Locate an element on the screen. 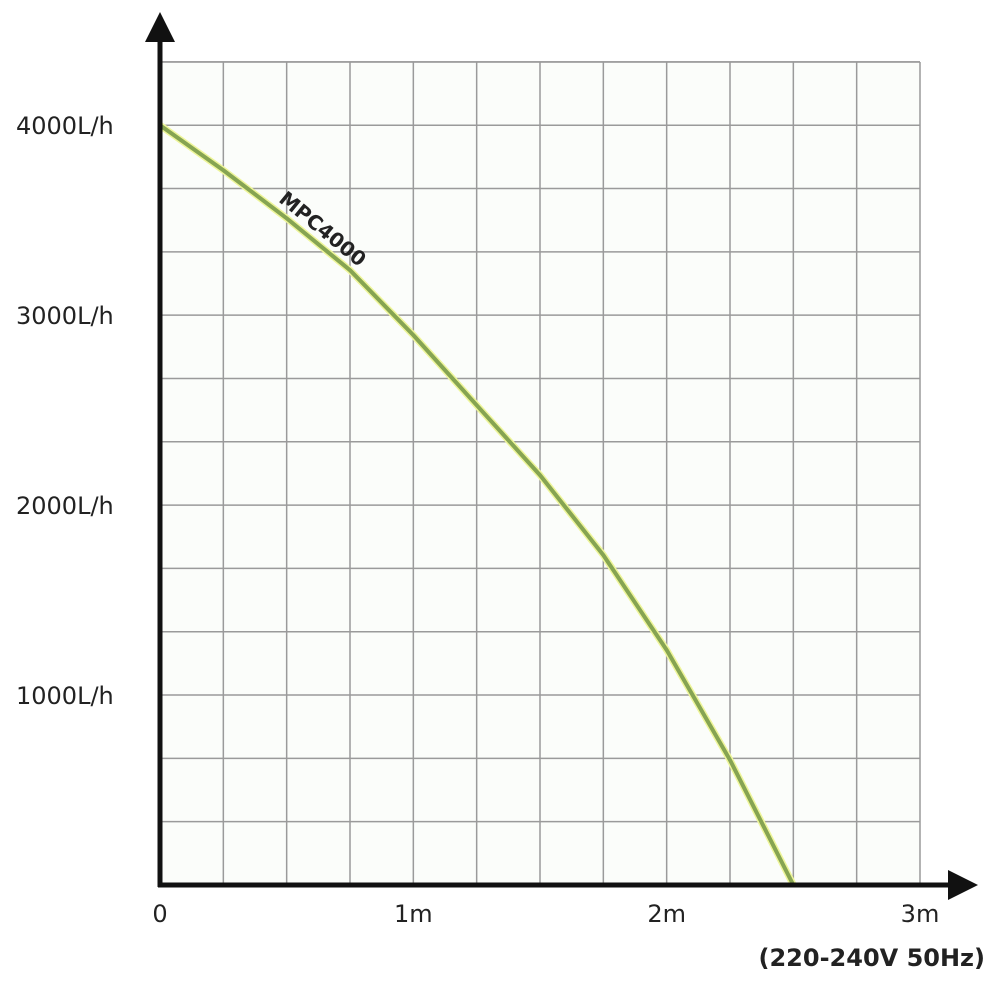 The width and height of the screenshot is (1000, 1004). x-tick-label: 0 is located at coordinates (159, 914).